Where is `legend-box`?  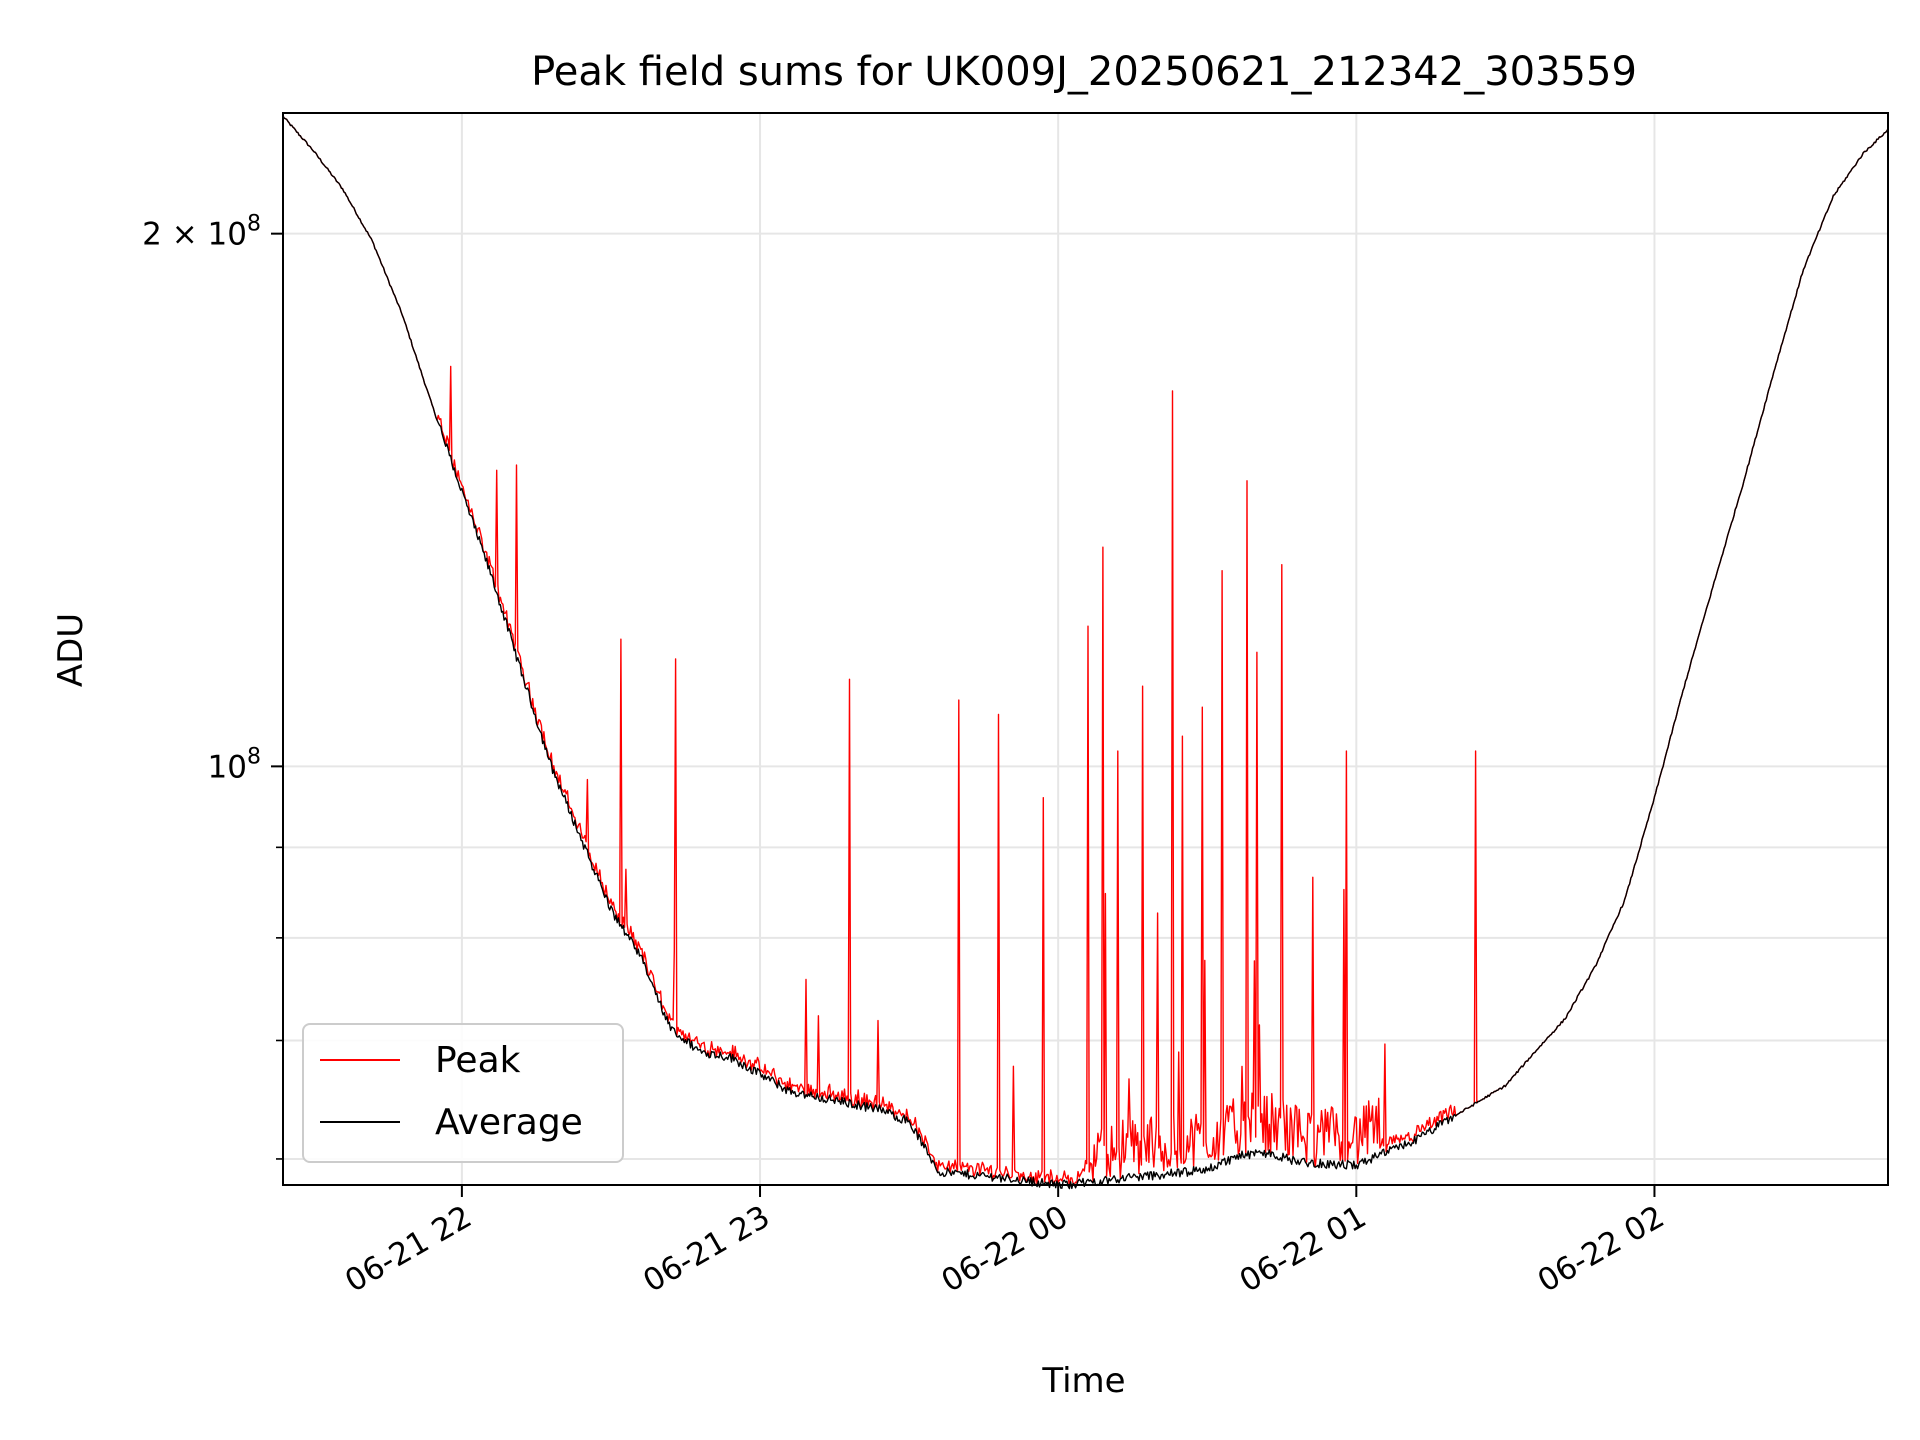
legend-box is located at coordinates (463, 1093).